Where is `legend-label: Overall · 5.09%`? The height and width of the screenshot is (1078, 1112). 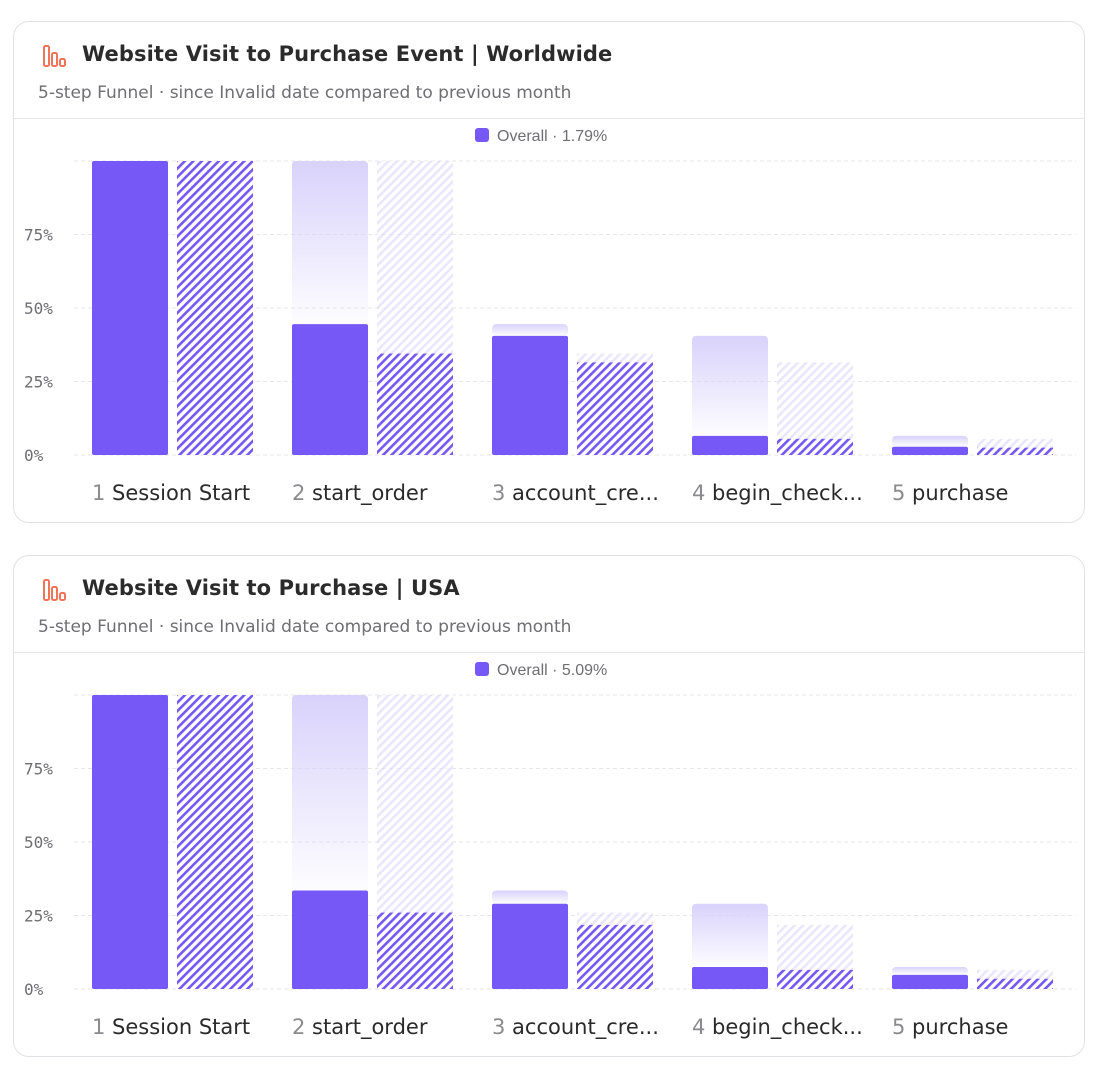 legend-label: Overall · 5.09% is located at coordinates (552, 670).